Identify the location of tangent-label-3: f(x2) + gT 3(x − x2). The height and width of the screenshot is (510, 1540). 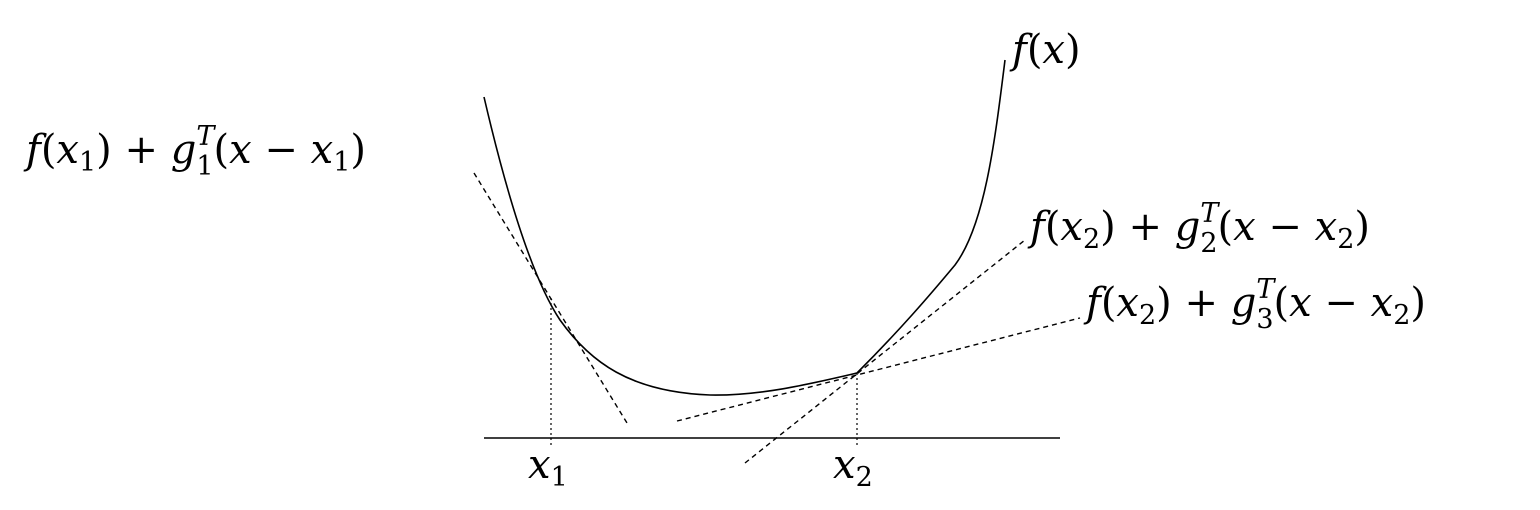
(1254, 304).